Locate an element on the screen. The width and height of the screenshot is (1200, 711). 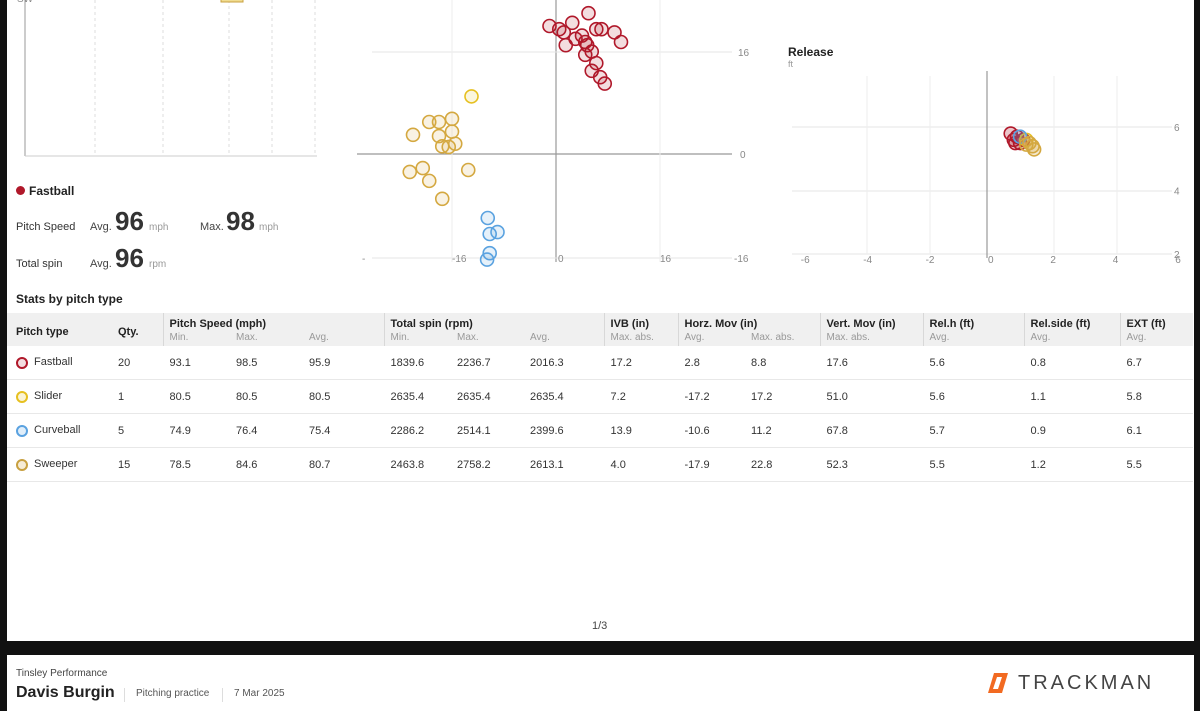
cell-s-min: 80.5 is located at coordinates (199, 396).